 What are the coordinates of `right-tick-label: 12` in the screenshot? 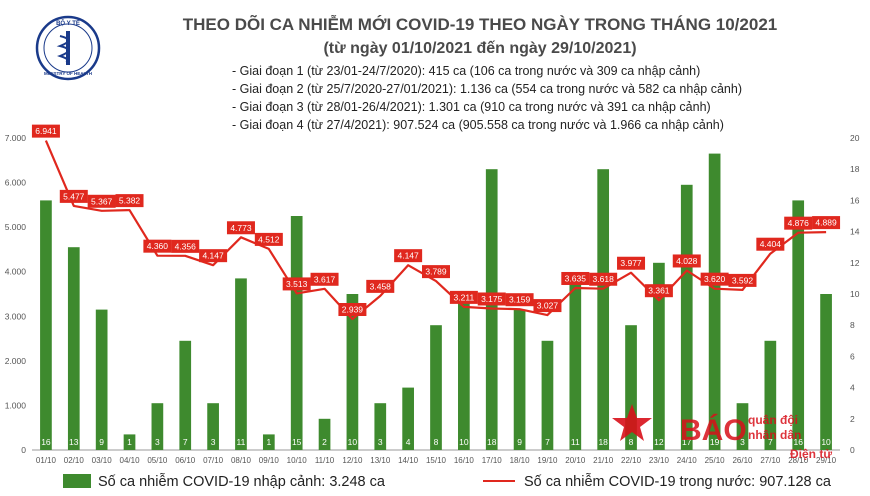 It's located at (855, 263).